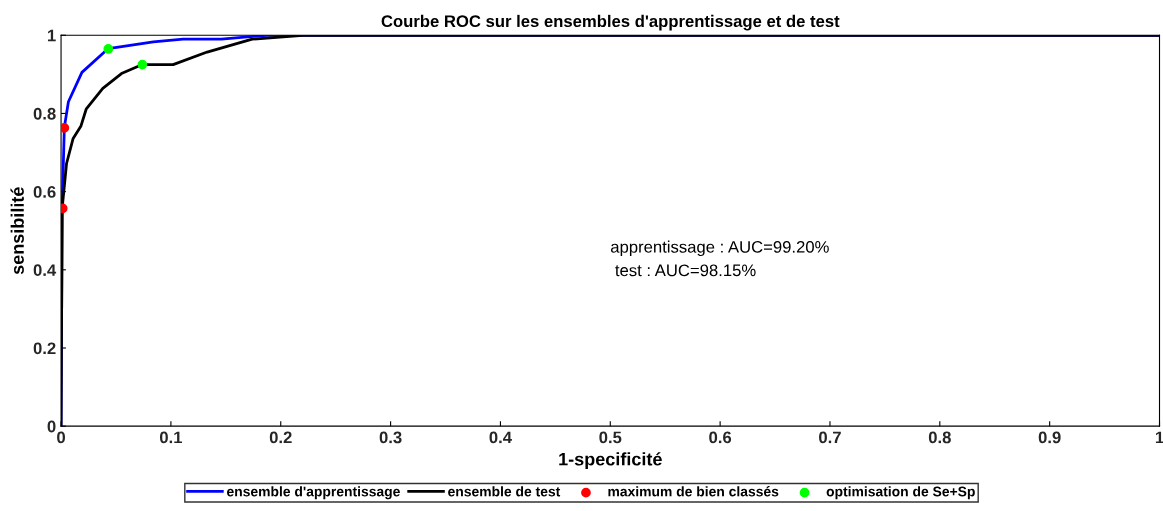  I want to click on legend-label: maximum de bien classés, so click(693, 491).